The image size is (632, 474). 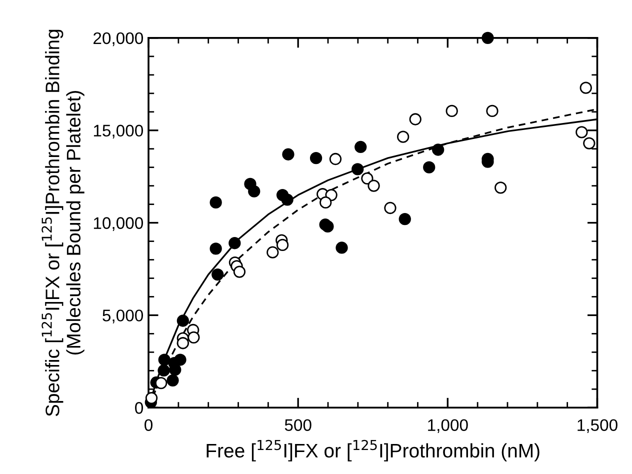 I want to click on y-tick-label: 10,000, so click(x=119, y=224).